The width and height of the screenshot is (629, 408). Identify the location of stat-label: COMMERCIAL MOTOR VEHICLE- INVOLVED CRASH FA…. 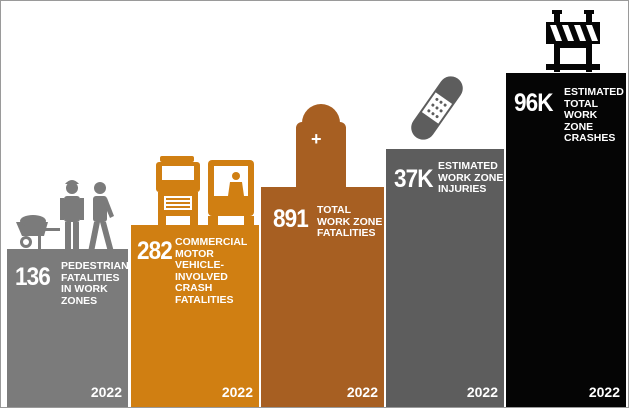
(211, 271).